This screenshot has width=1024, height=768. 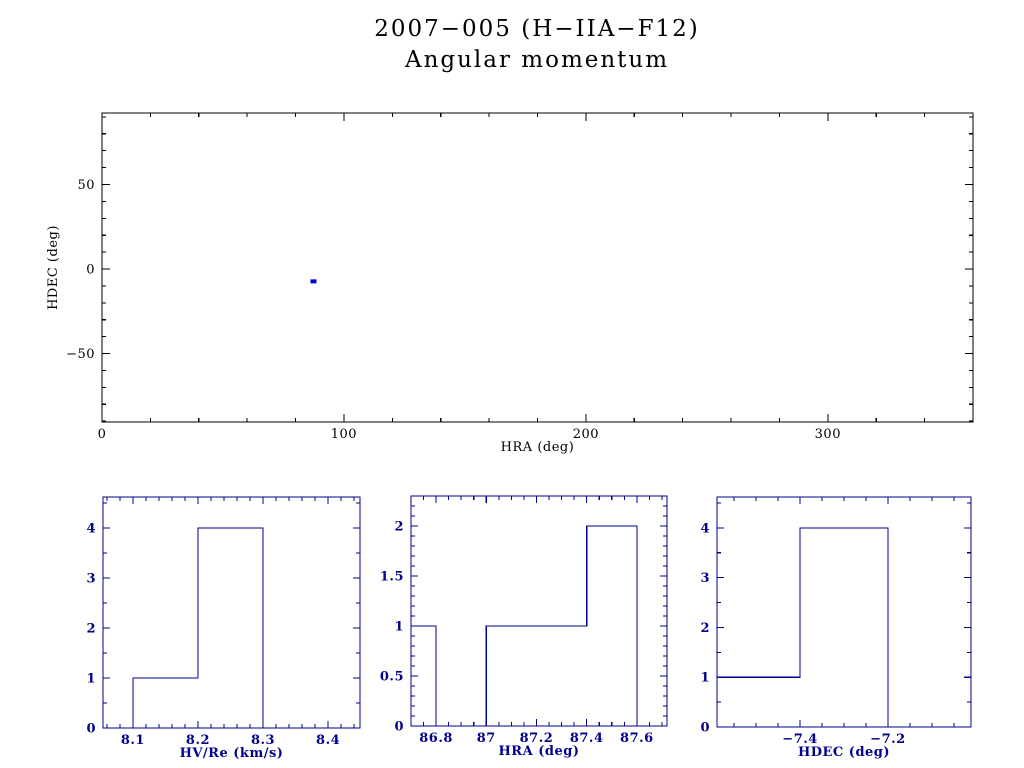 I want to click on y-tick-label: 1.5, so click(x=392, y=577).